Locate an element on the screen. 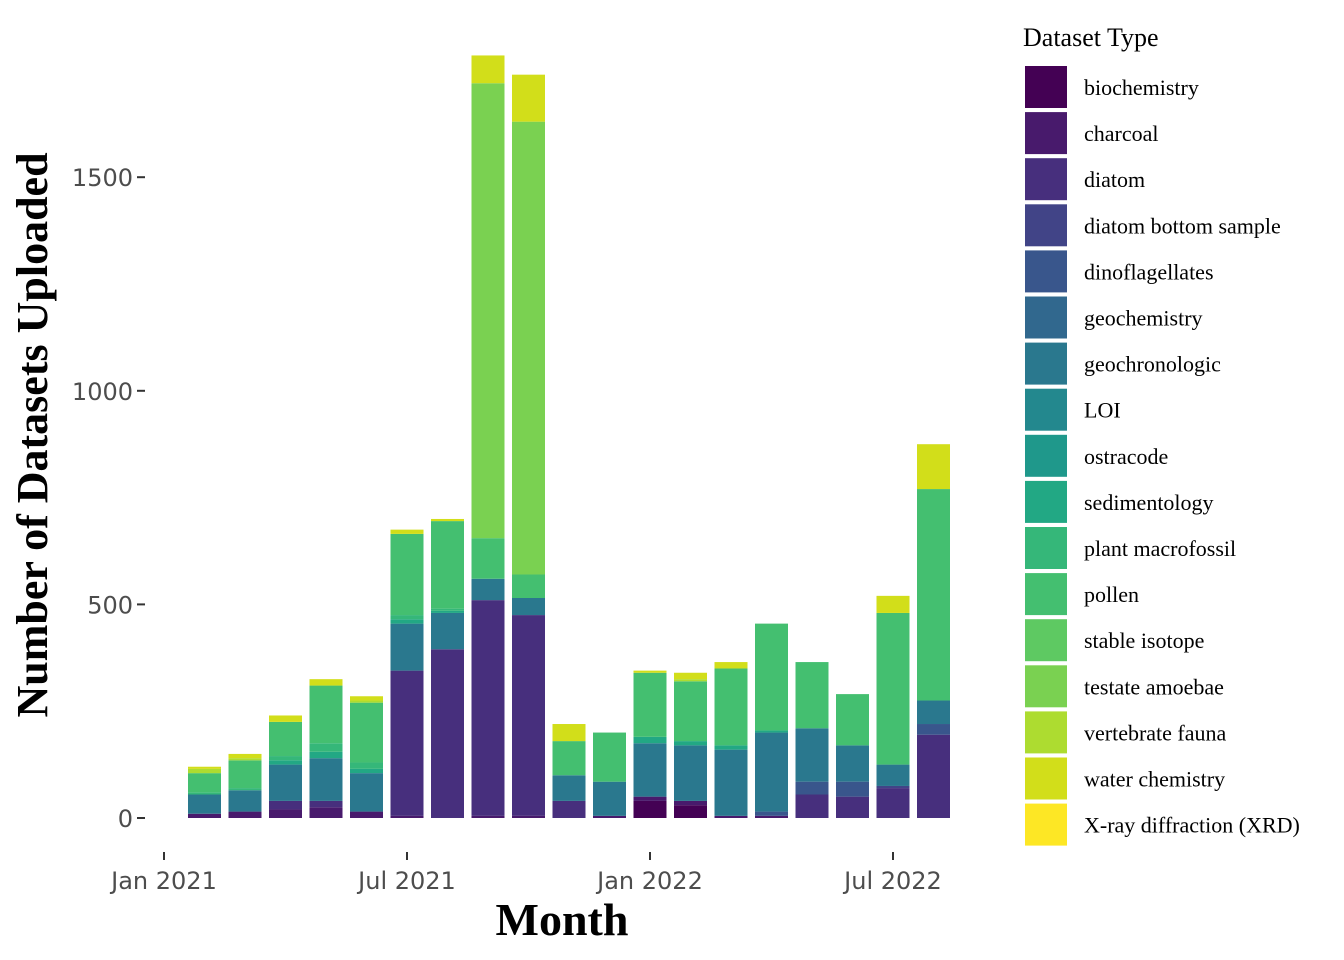 This screenshot has width=1344, height=960. bar-segment-dinoflagellates is located at coordinates (771, 813).